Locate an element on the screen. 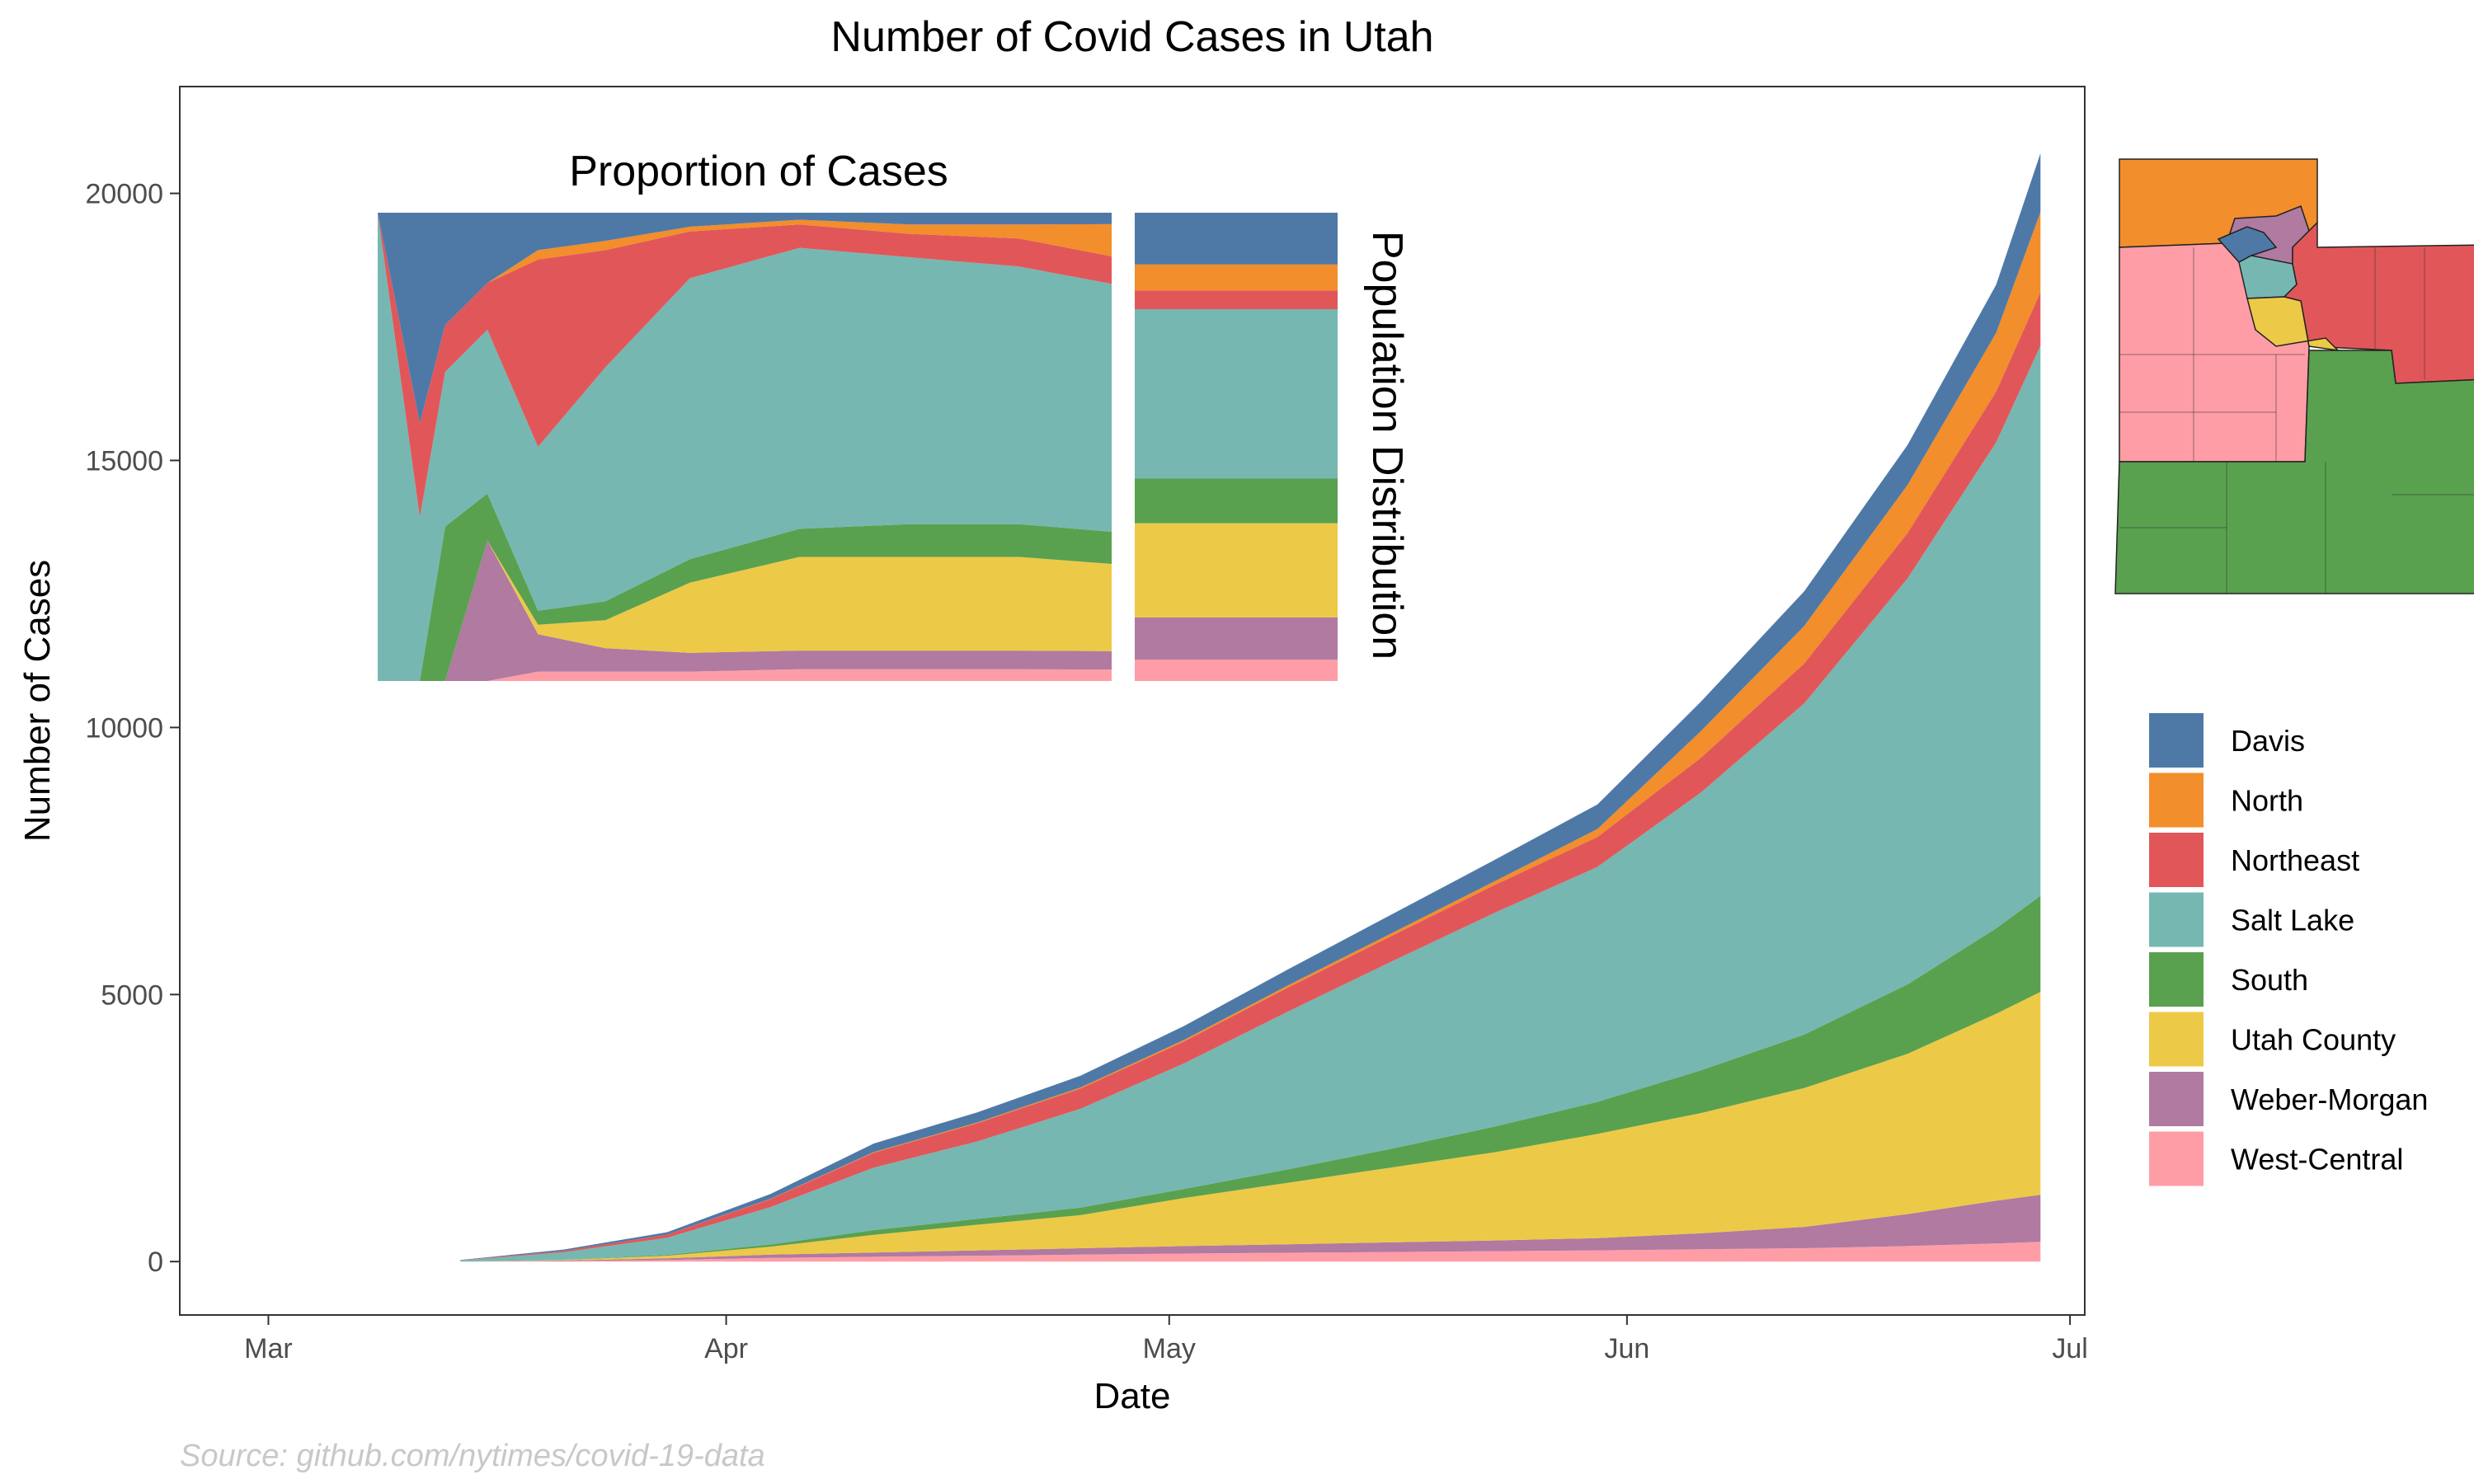 The height and width of the screenshot is (1484, 2474). legend-label: Weber-Morgan is located at coordinates (2329, 1099).